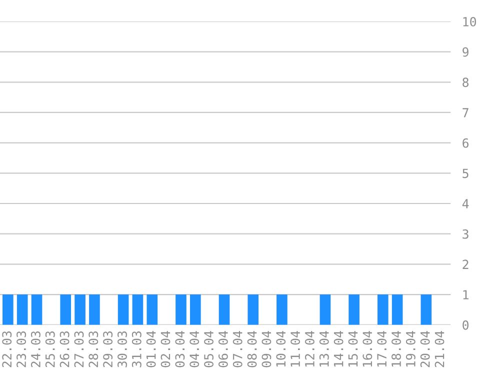 The height and width of the screenshot is (370, 498). Describe the element at coordinates (281, 349) in the screenshot. I see `x-tick-label: 10.04` at that location.